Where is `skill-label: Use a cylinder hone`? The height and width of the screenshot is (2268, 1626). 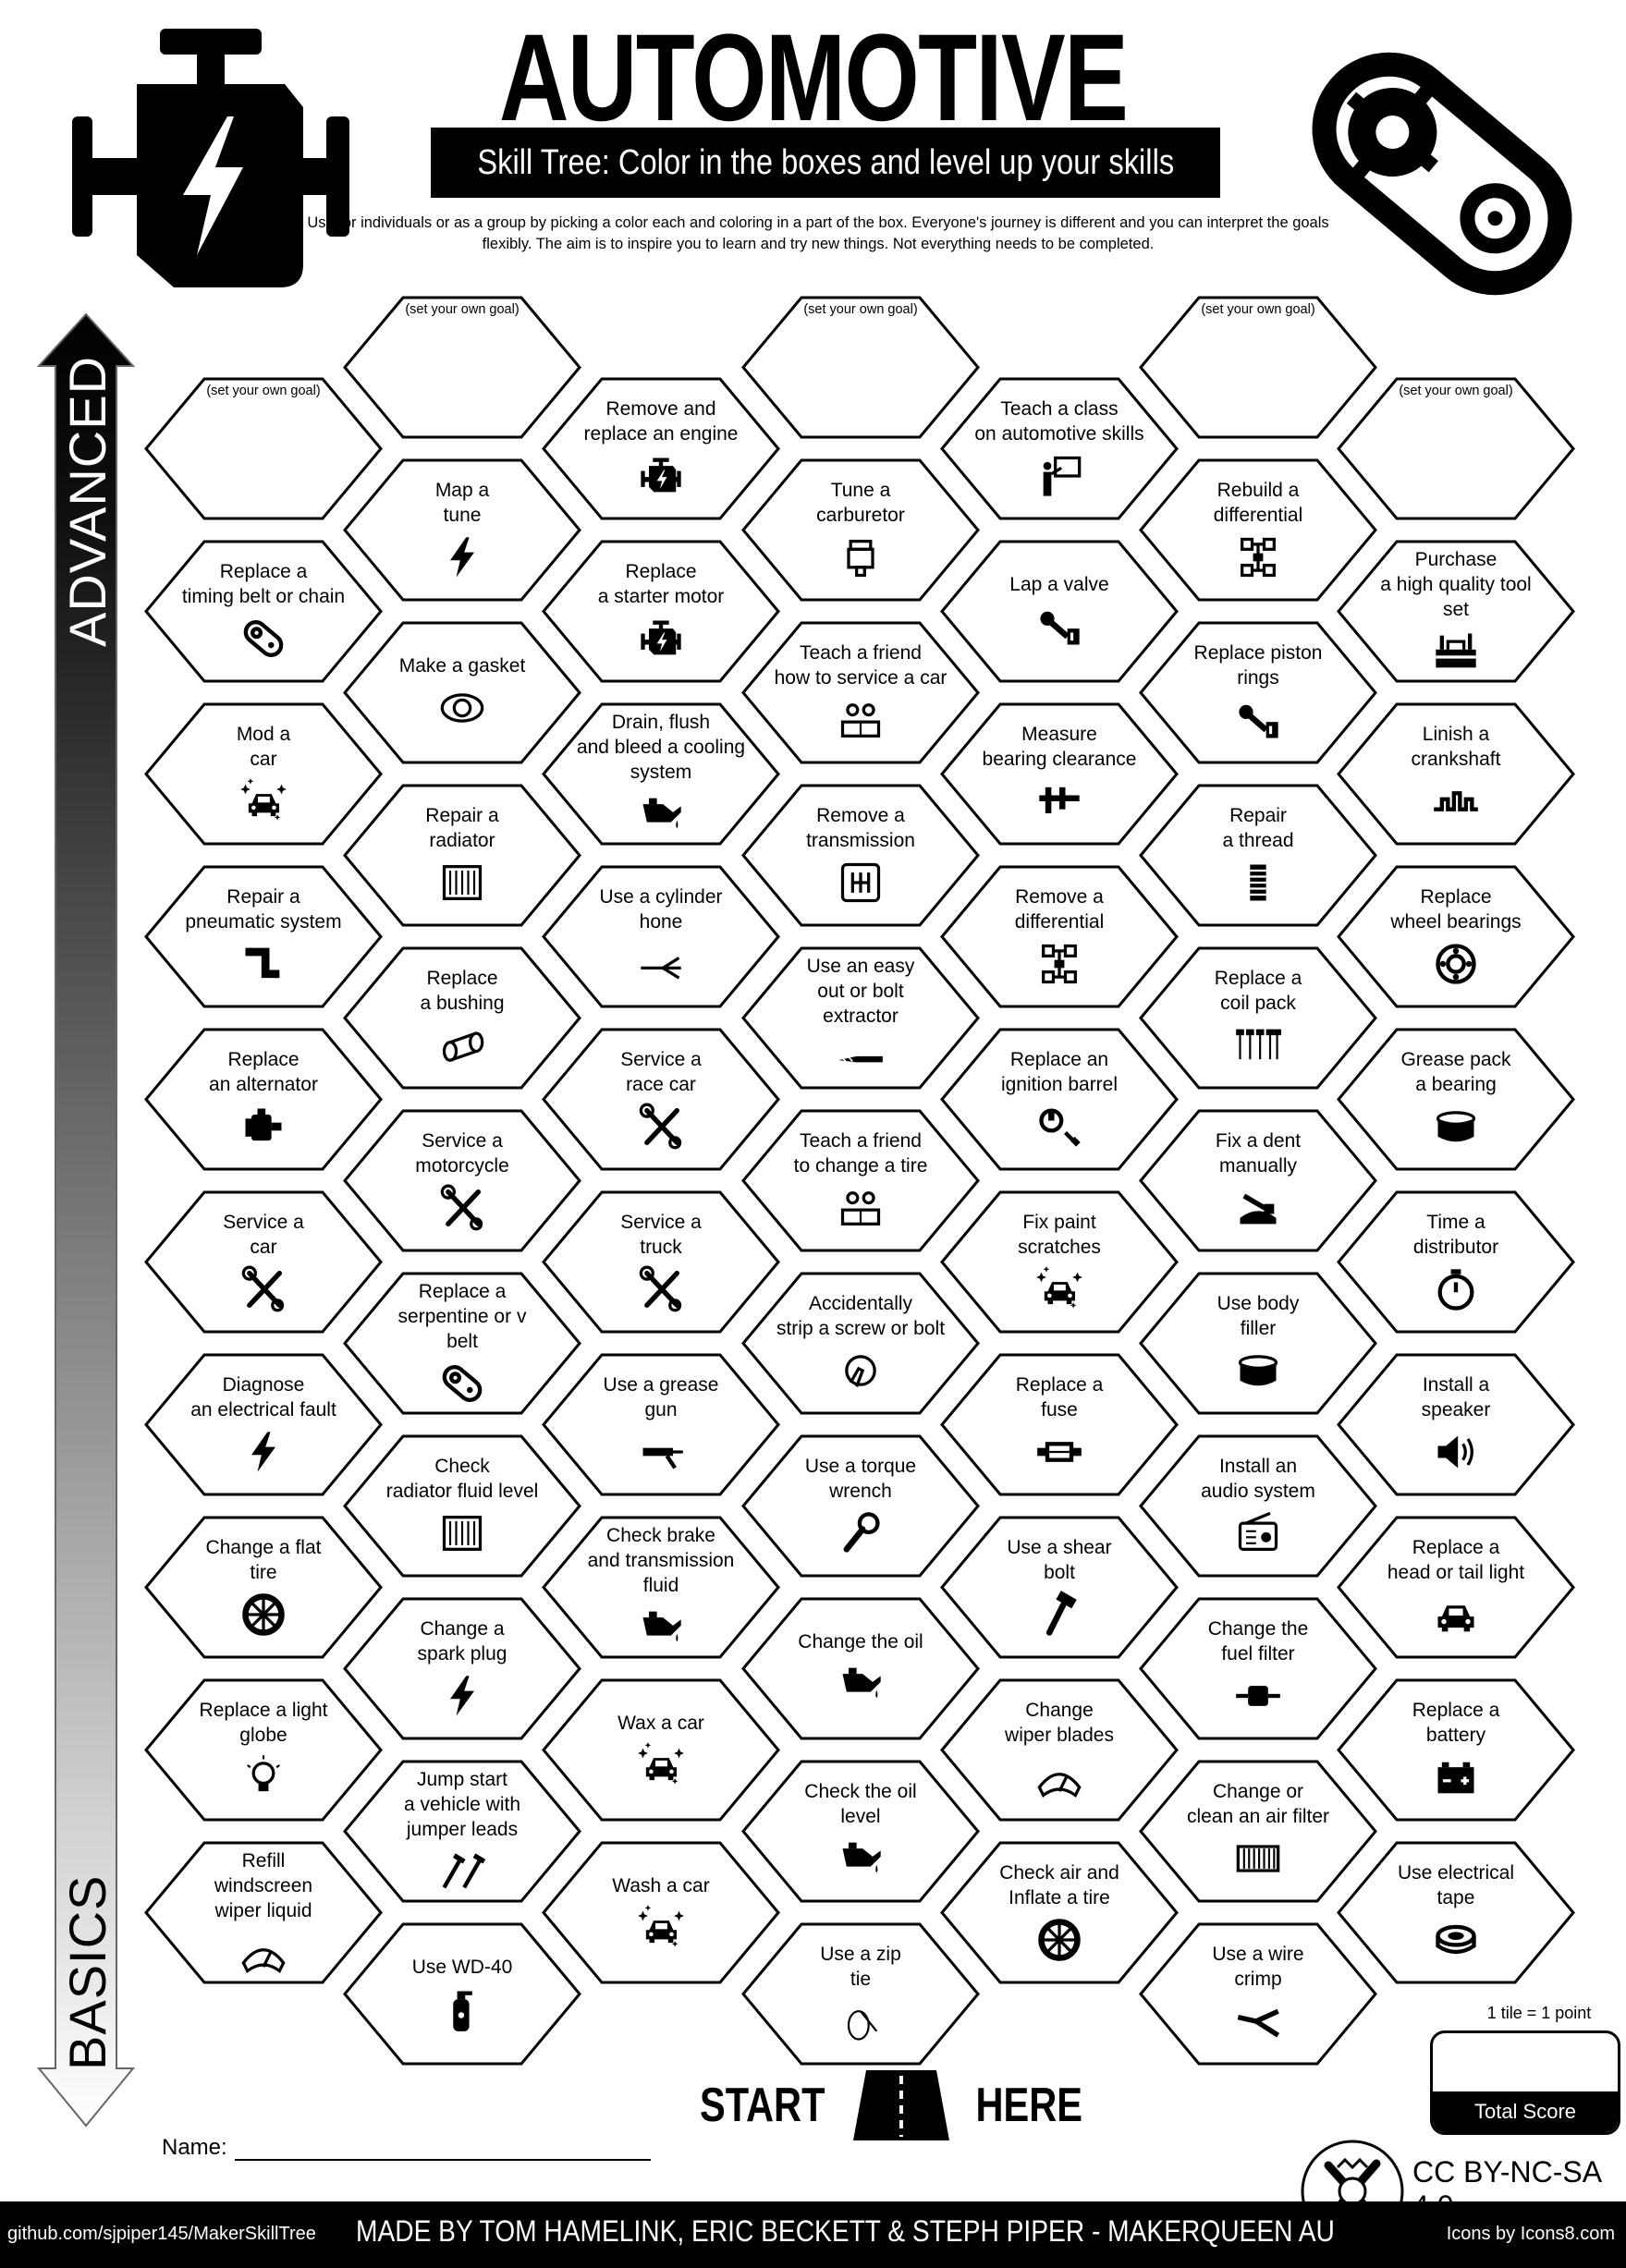
skill-label: Use a cylinder hone is located at coordinates (661, 910).